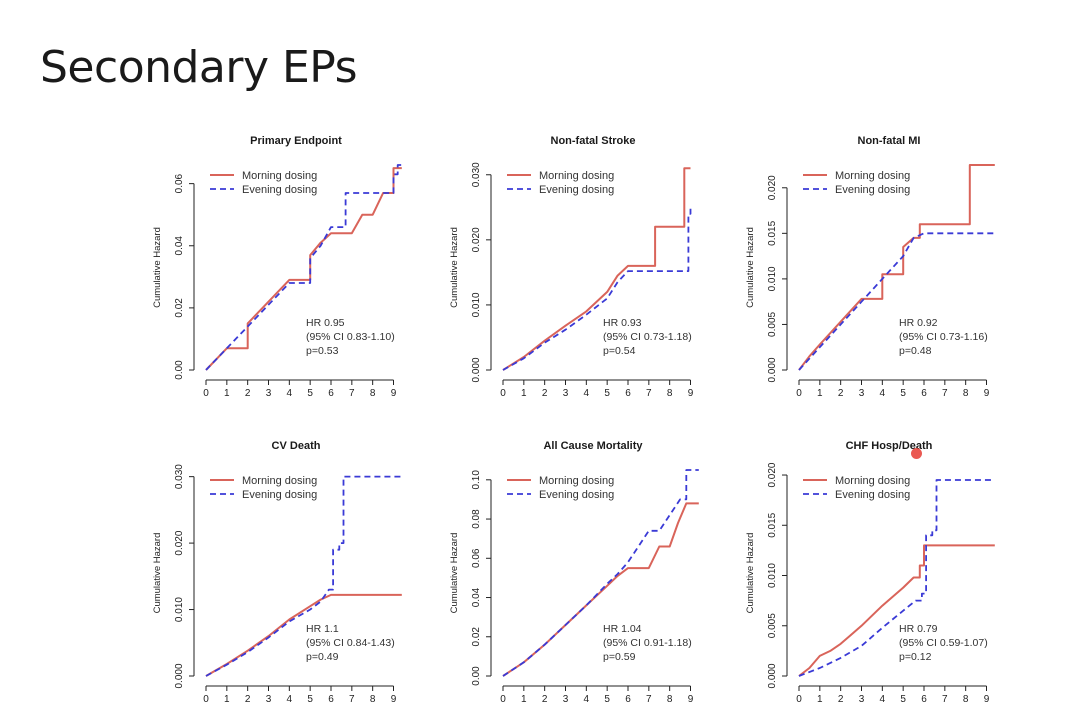 The height and width of the screenshot is (723, 1080). What do you see at coordinates (943, 643) in the screenshot?
I see `stat-annotation: (95% CI 0.59-1.07)` at bounding box center [943, 643].